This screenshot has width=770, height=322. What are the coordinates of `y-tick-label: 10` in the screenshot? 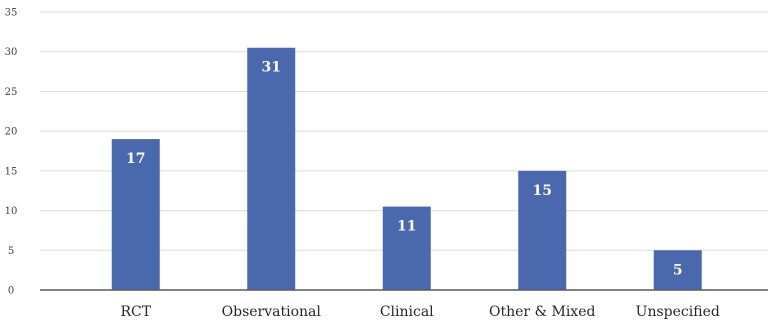 It's located at (11, 211).